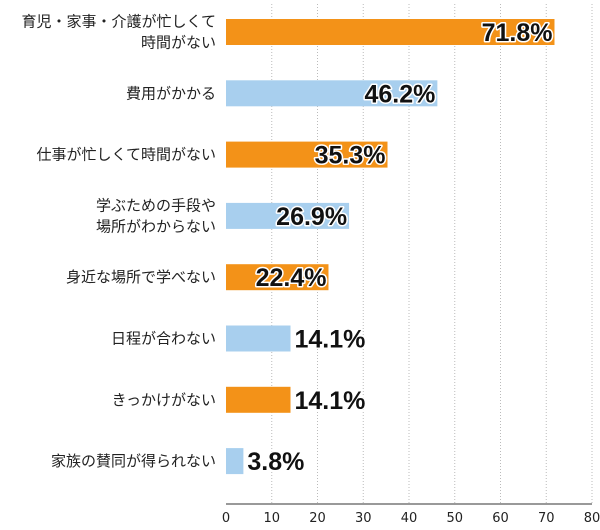 The height and width of the screenshot is (530, 600). I want to click on category-label: きっかけがない, so click(164, 400).